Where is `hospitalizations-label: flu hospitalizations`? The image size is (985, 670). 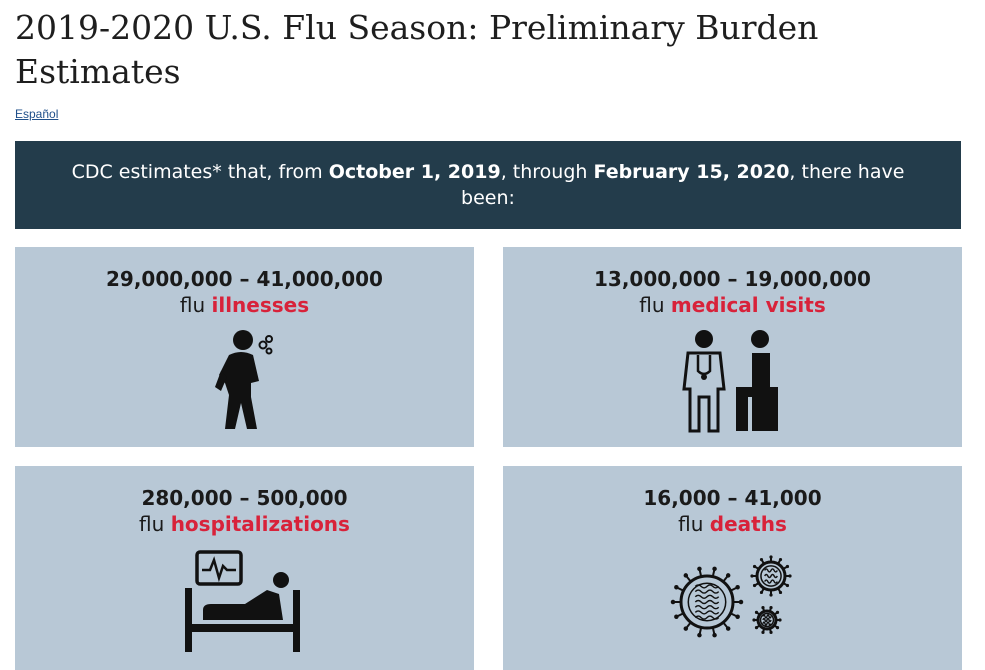
hospitalizations-label: flu hospitalizations is located at coordinates (244, 524).